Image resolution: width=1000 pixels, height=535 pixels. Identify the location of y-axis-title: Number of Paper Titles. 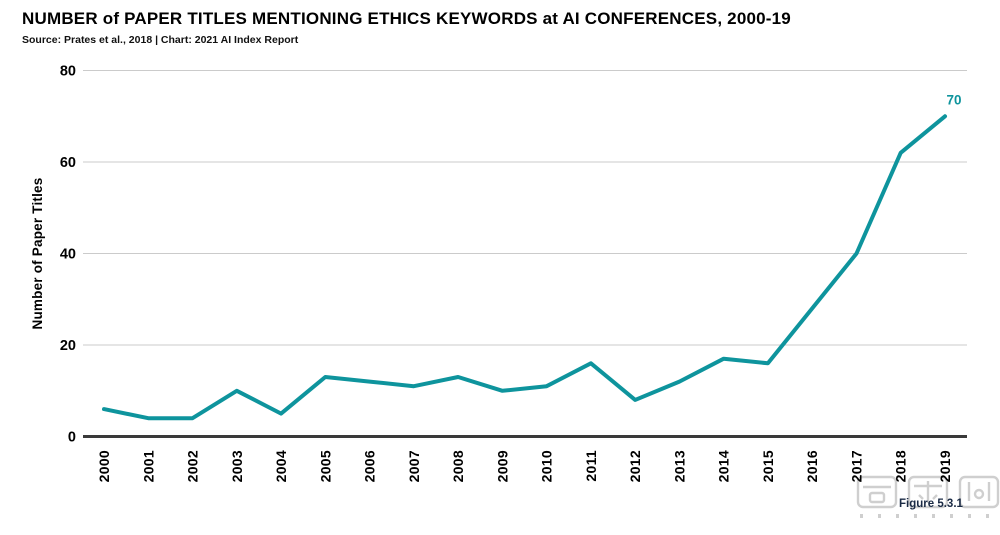
(37, 254).